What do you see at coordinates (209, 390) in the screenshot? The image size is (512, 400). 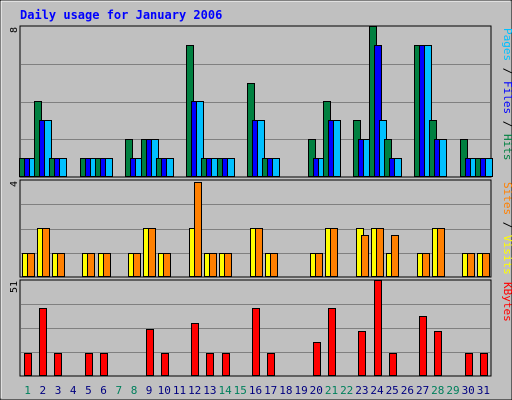 I see `x-tick-label-day-13: 13` at bounding box center [209, 390].